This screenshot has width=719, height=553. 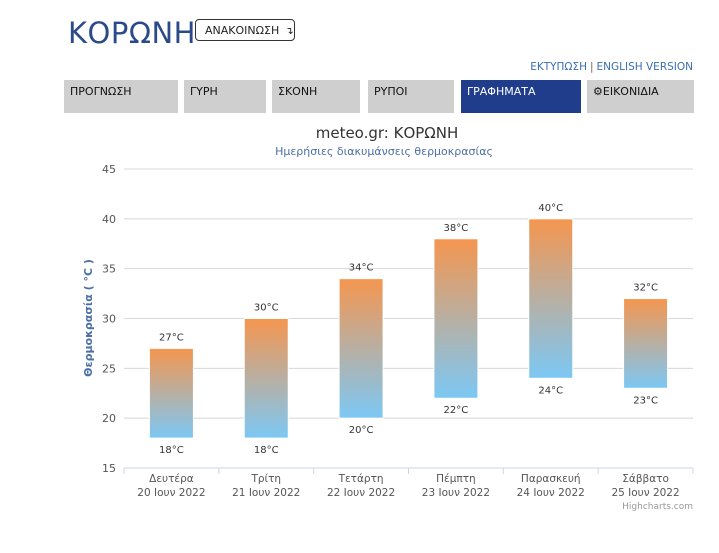 I want to click on high-temp-label: 38°C, so click(x=456, y=228).